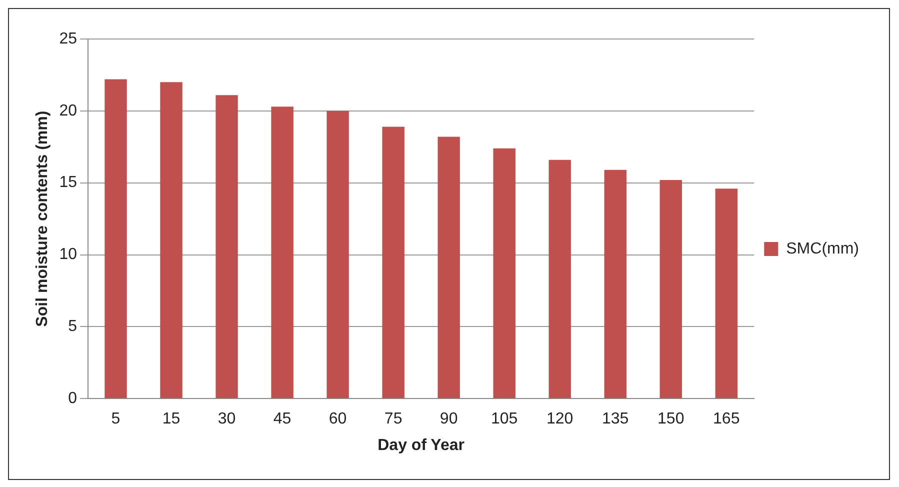 This screenshot has width=899, height=487. Describe the element at coordinates (68, 111) in the screenshot. I see `y-tick-label: 20` at that location.